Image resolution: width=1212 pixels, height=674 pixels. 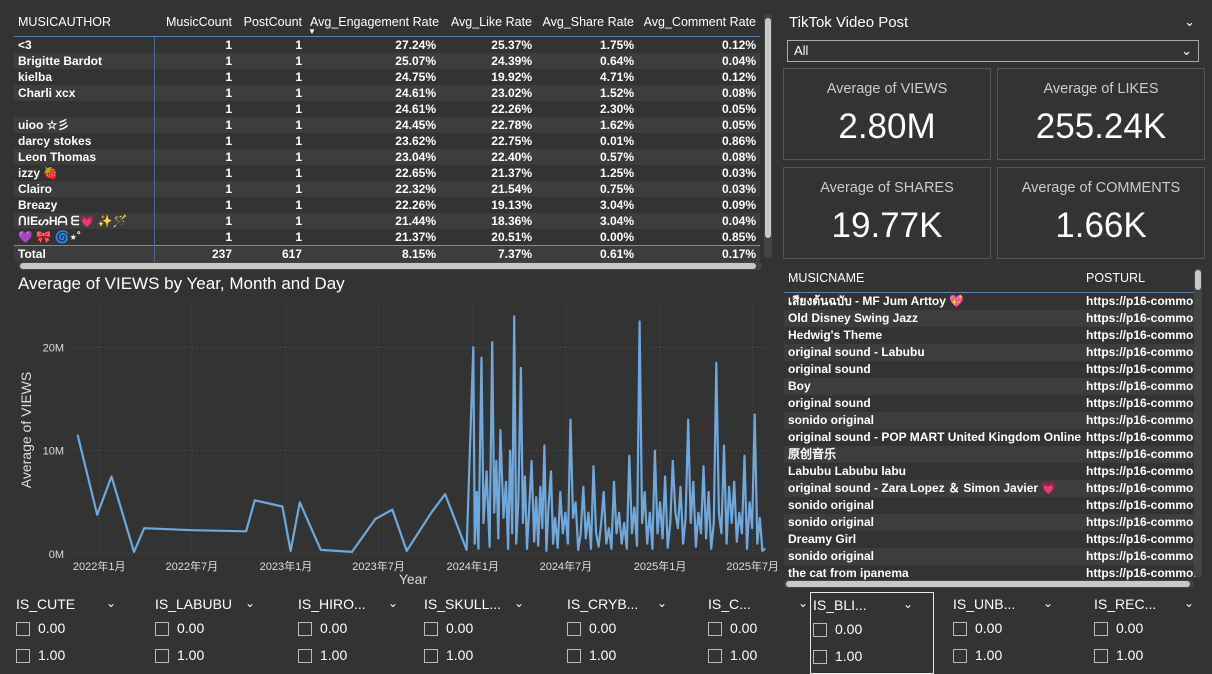 I want to click on column-header-posturl: POSTURL, so click(x=1139, y=278).